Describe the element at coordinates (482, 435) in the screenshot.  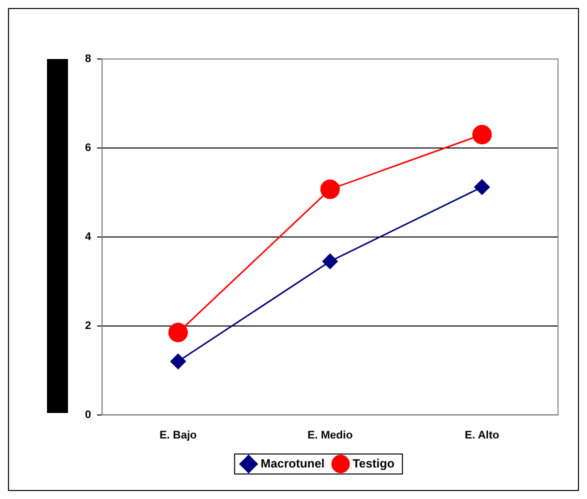
I see `x-tick-label: E. Alto` at that location.